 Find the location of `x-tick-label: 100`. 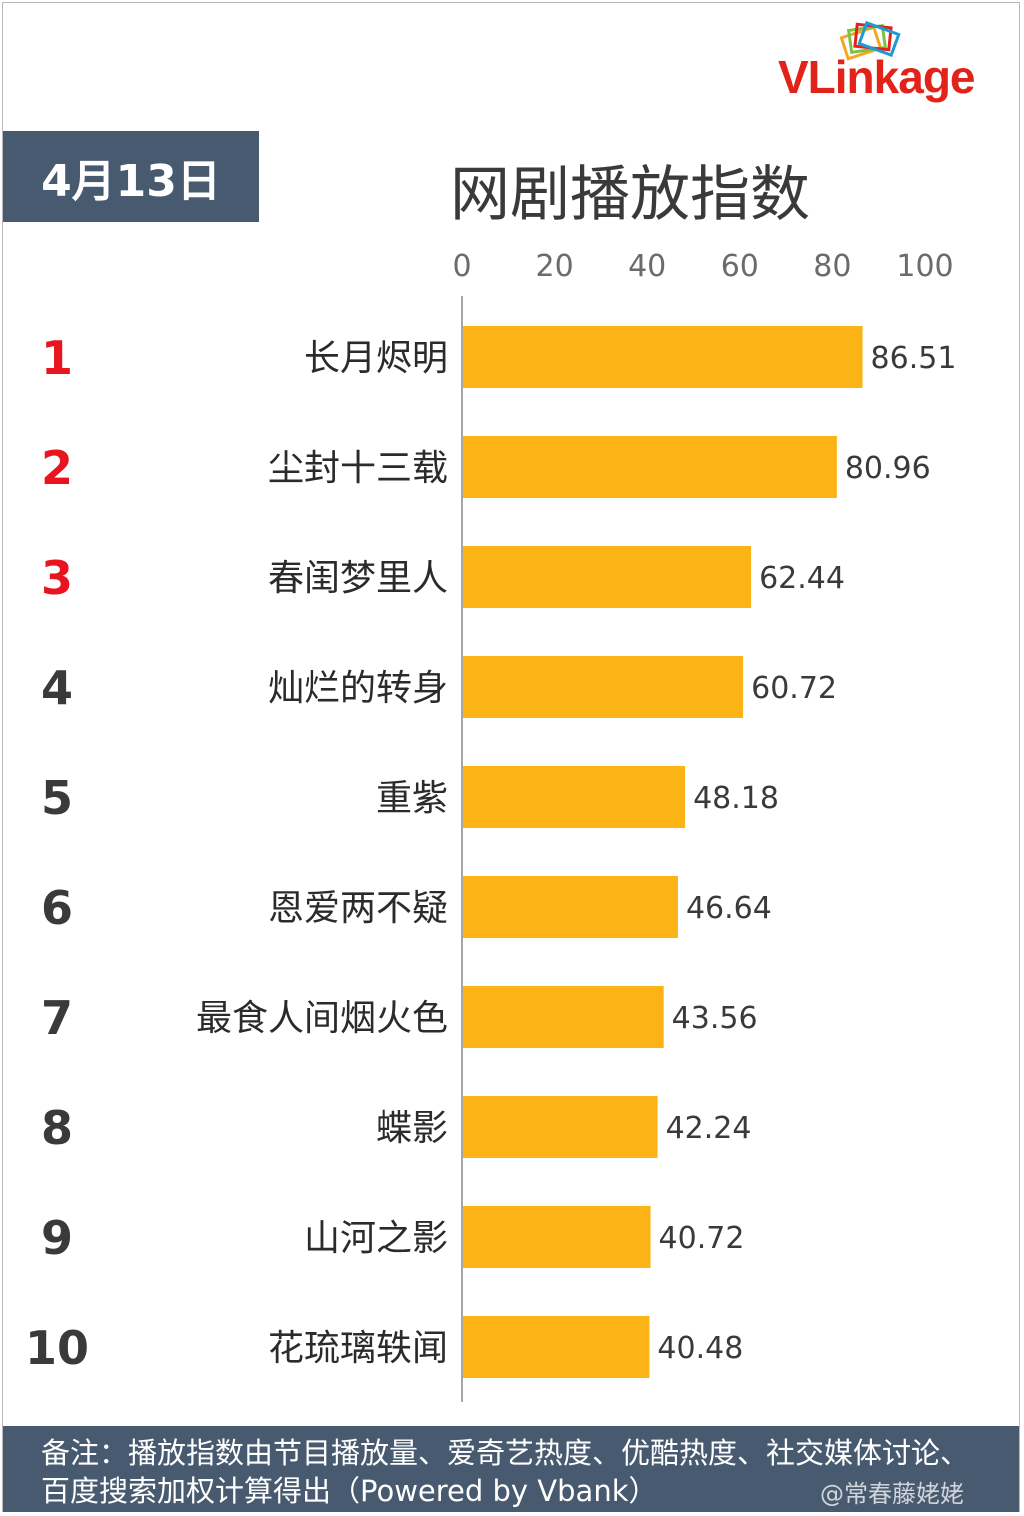

x-tick-label: 100 is located at coordinates (924, 266).